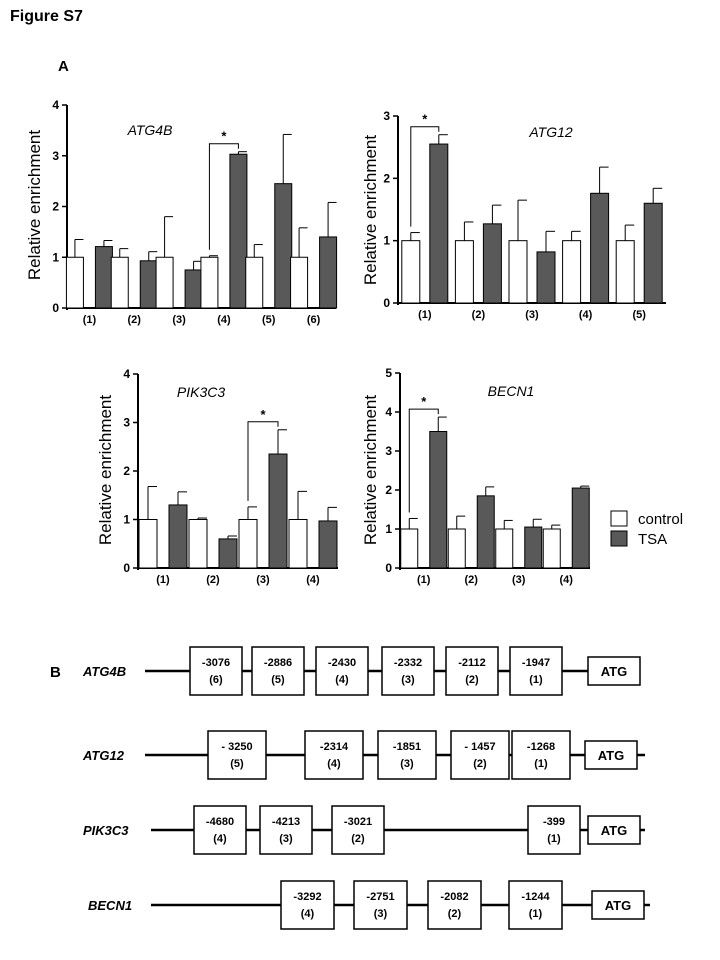 The image size is (720, 960). Describe the element at coordinates (619, 518) in the screenshot. I see `legend-control-swatch` at that location.